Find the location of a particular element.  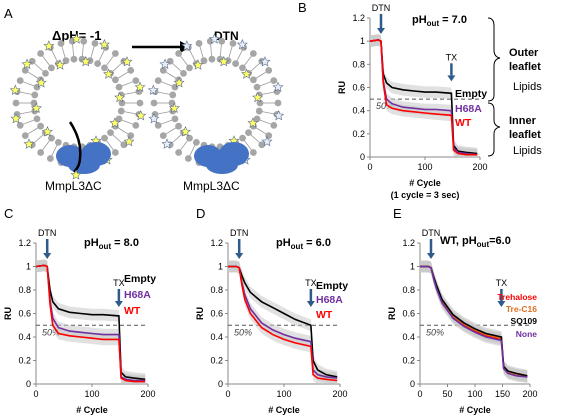

x-tick-label: 150 is located at coordinates (502, 394).